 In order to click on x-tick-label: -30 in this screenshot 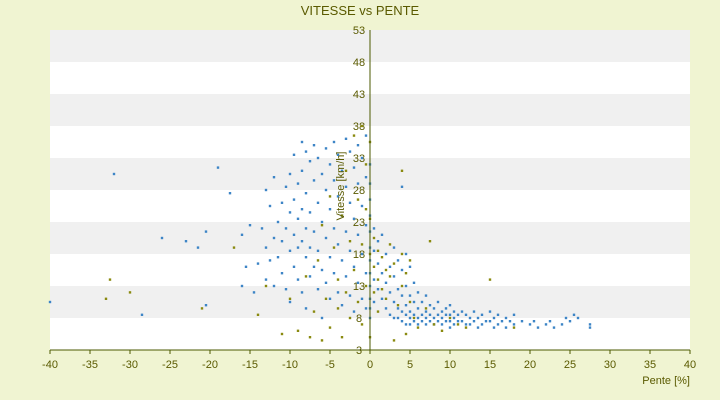, I will do `click(130, 365)`.